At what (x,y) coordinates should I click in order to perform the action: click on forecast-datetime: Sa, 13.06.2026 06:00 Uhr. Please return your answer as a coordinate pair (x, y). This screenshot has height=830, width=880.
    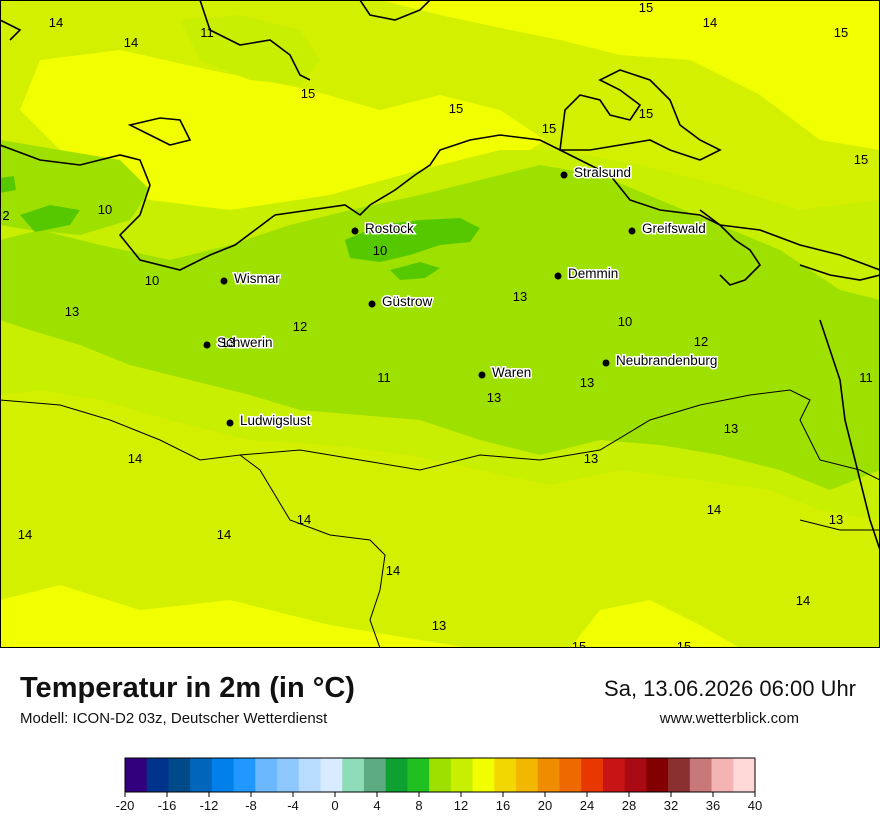
    Looking at the image, I should click on (730, 688).